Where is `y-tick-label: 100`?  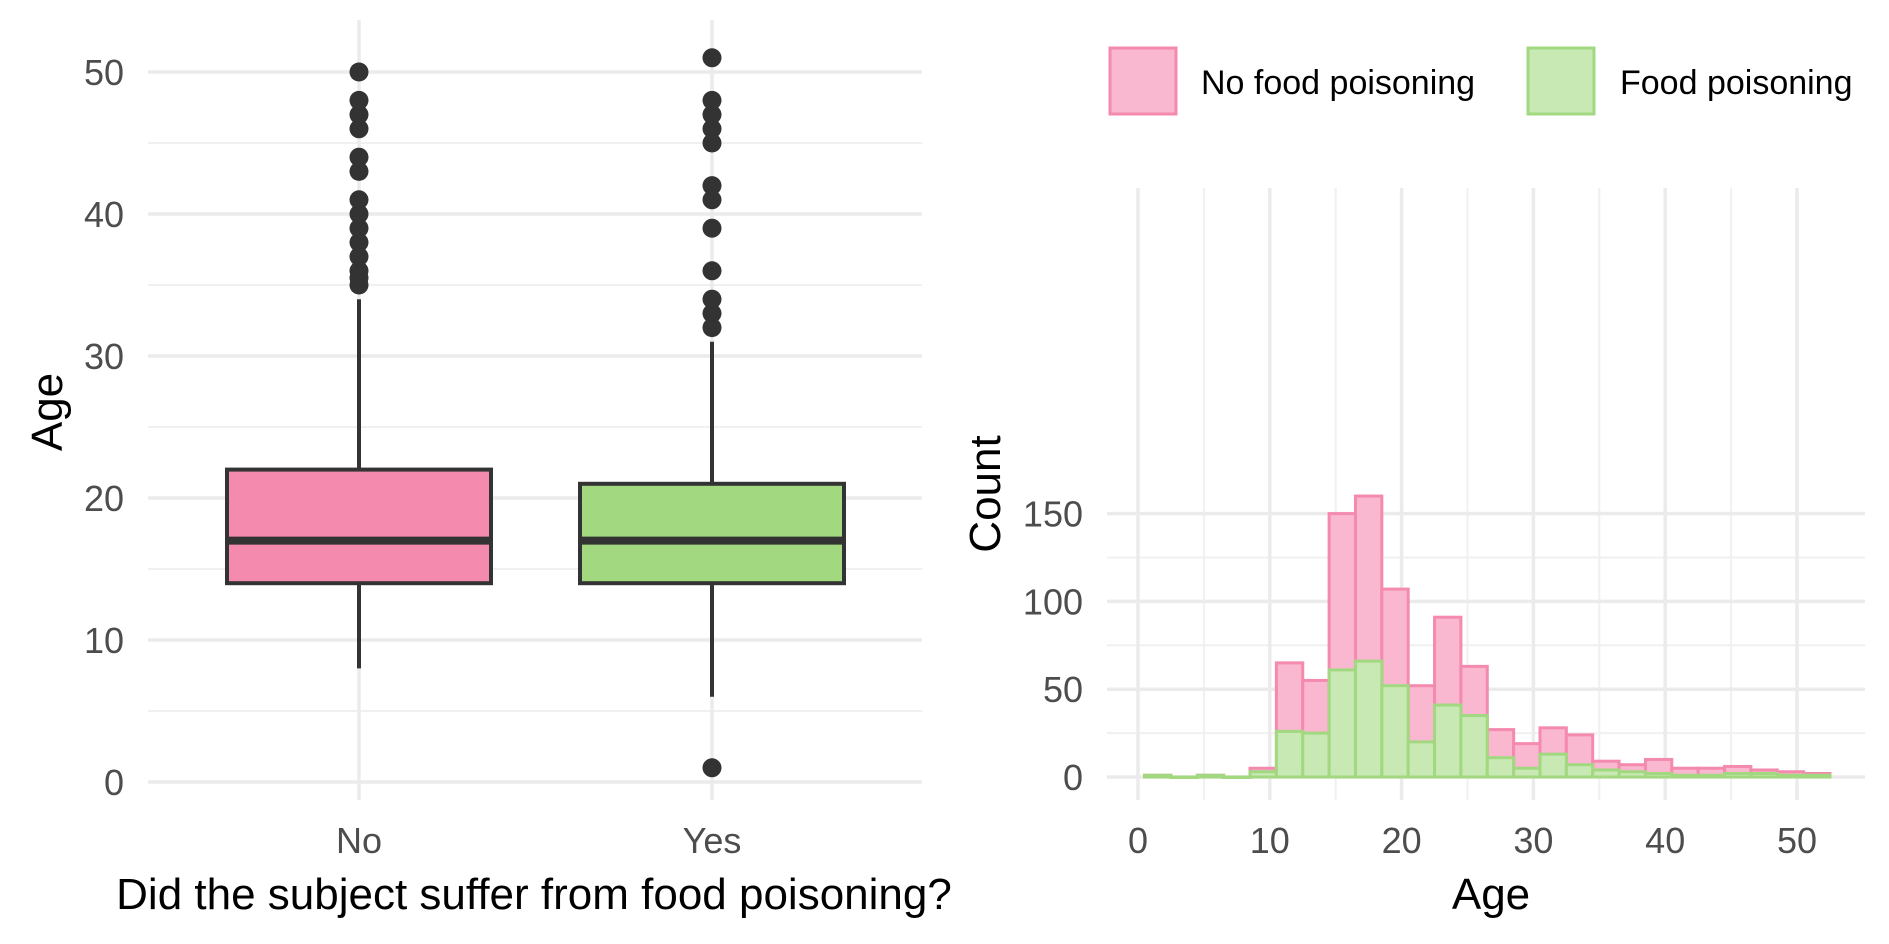
y-tick-label: 100 is located at coordinates (1053, 601).